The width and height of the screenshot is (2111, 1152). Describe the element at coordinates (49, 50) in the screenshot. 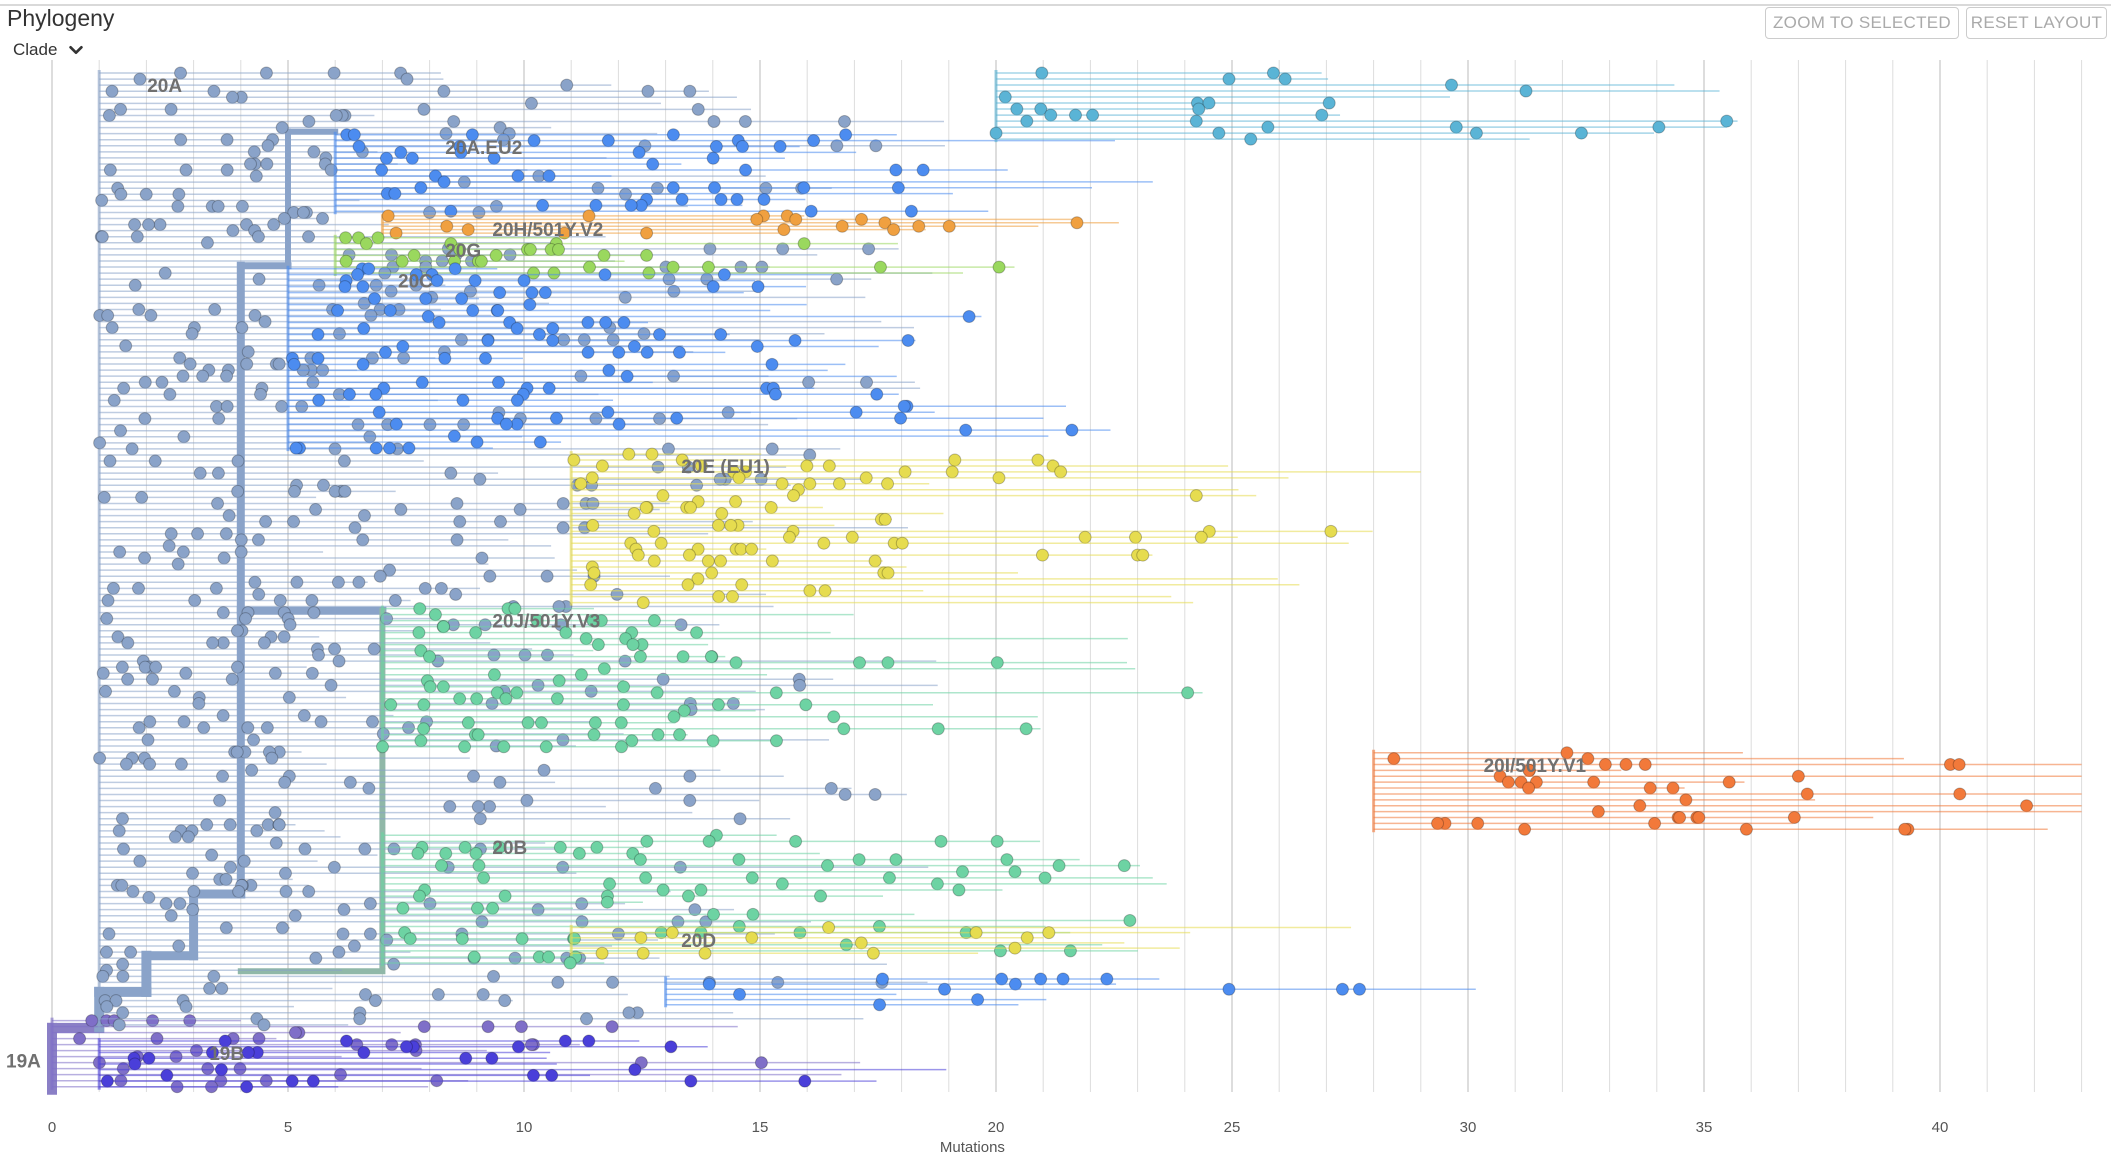

I see `color-by-dropdown: Clade` at that location.